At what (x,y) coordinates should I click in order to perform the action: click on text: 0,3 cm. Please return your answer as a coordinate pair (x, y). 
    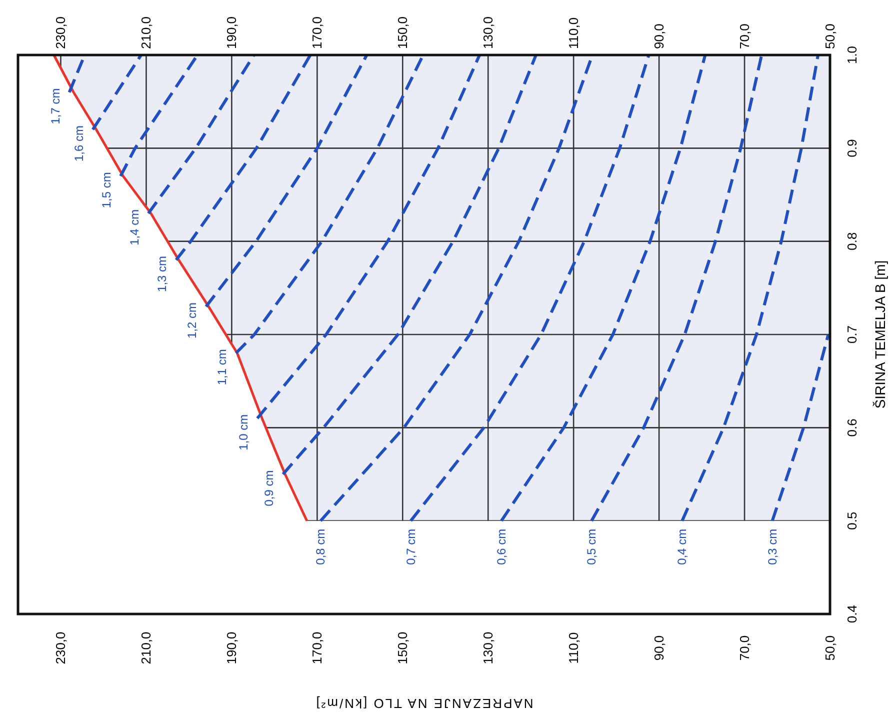
    Looking at the image, I should click on (772, 546).